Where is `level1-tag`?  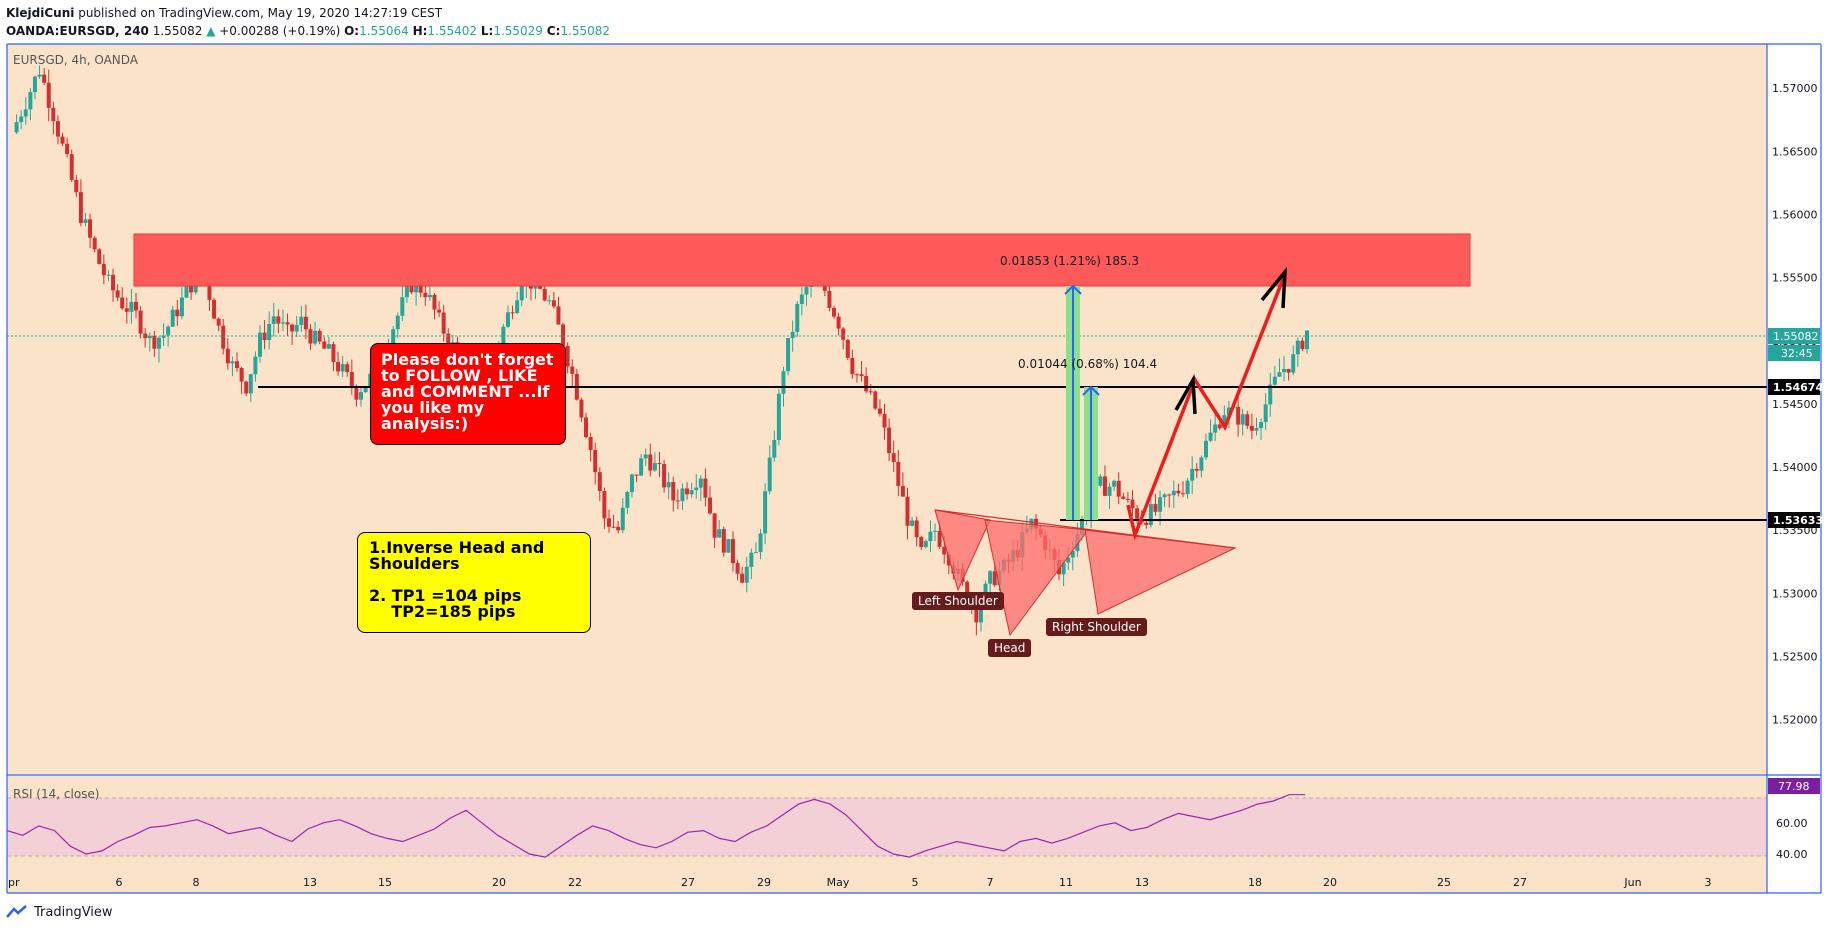
level1-tag is located at coordinates (1794, 387).